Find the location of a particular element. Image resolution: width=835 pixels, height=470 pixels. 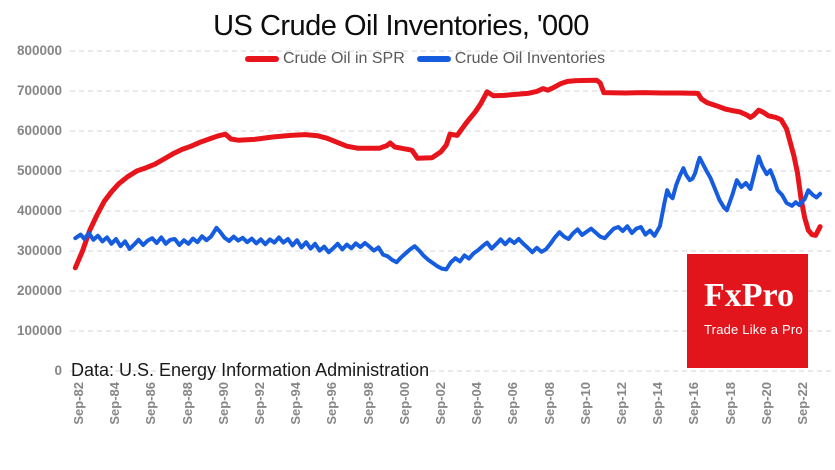

x-tick-label: Sep-06 is located at coordinates (513, 403).